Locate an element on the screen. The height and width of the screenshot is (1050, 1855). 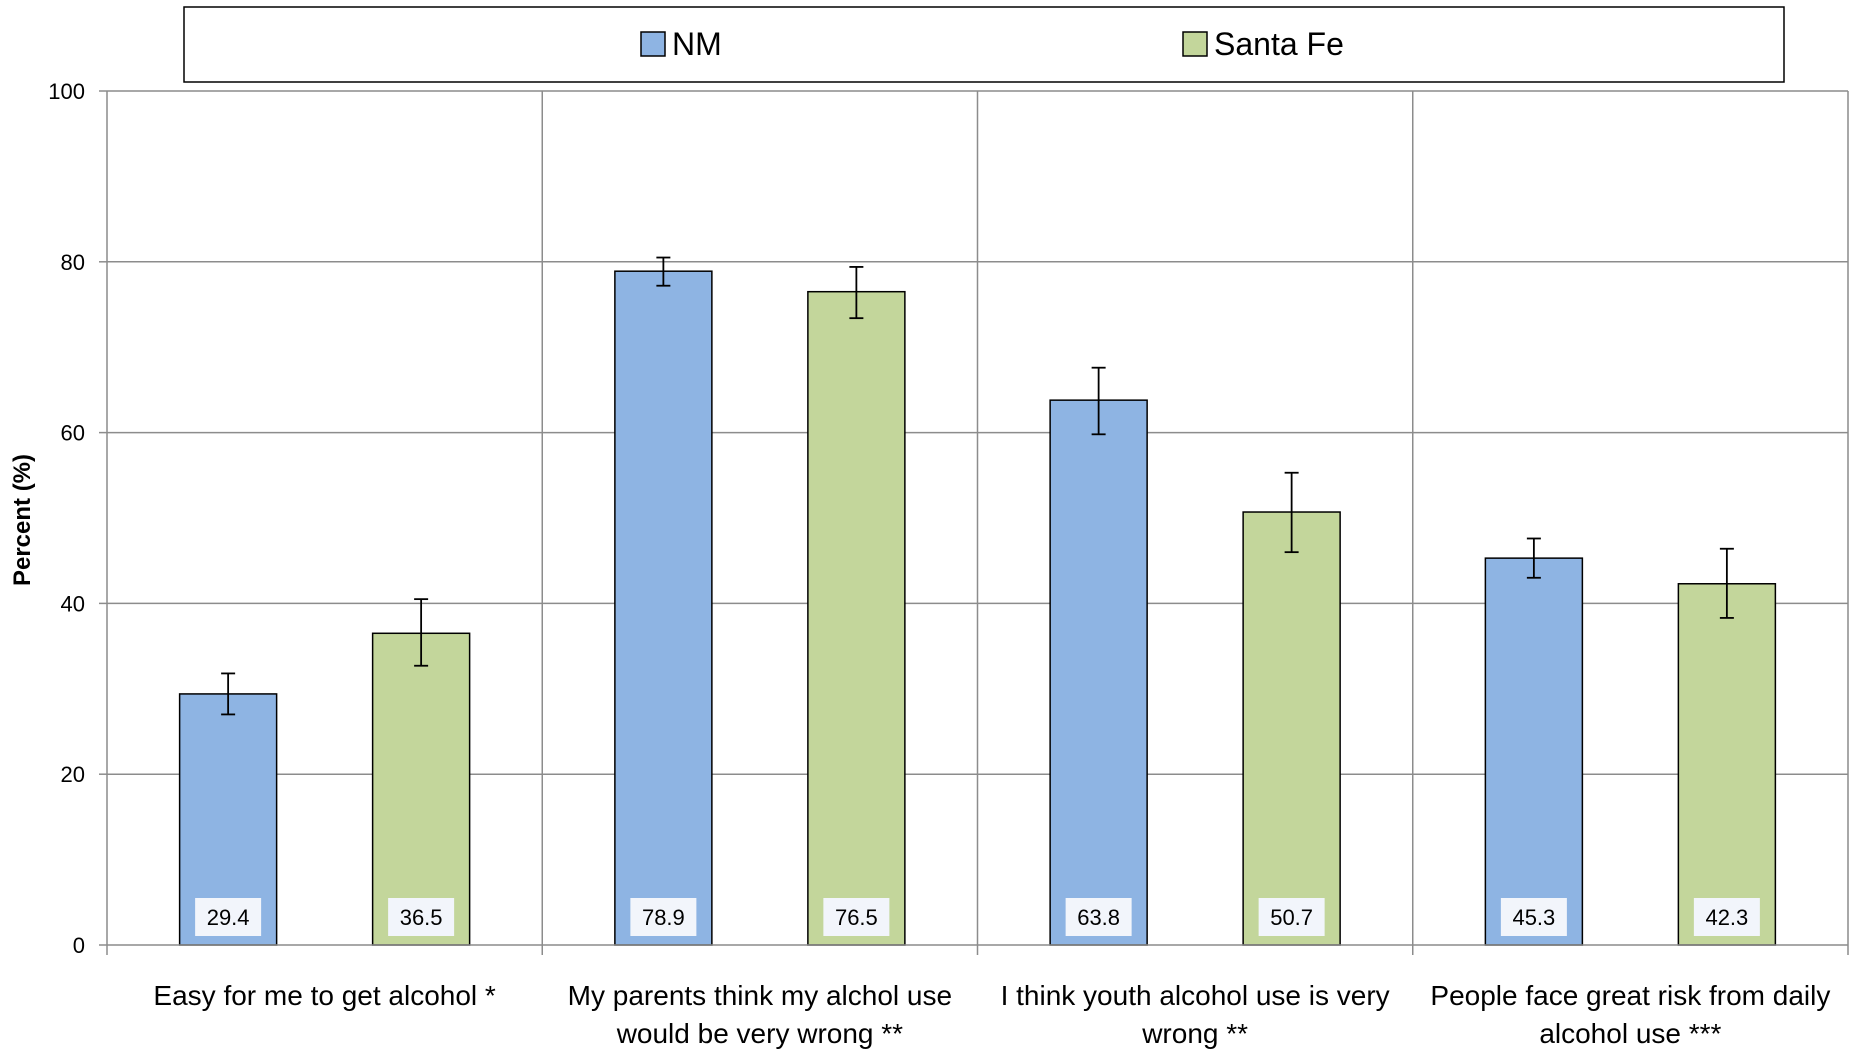
legend: NM Santa Fe is located at coordinates (984, 44).